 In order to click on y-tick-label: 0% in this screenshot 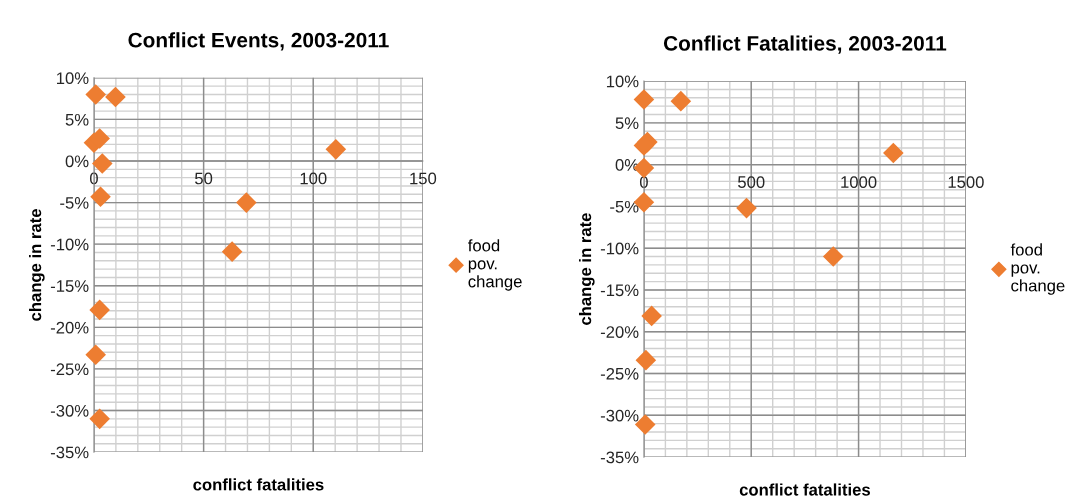, I will do `click(77, 161)`.